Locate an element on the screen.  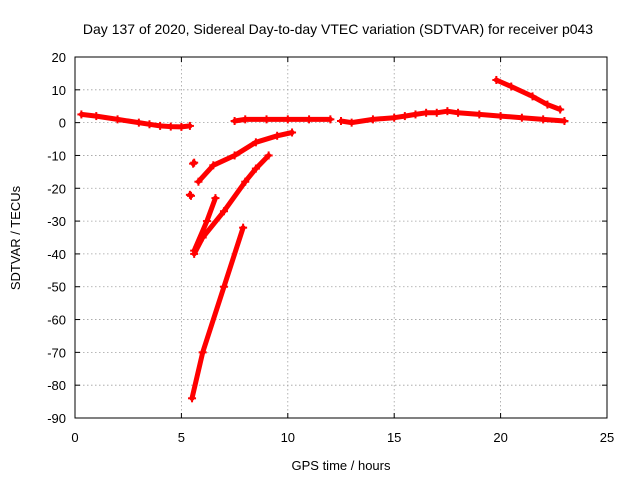
y-tick-label: -70 is located at coordinates (56, 352).